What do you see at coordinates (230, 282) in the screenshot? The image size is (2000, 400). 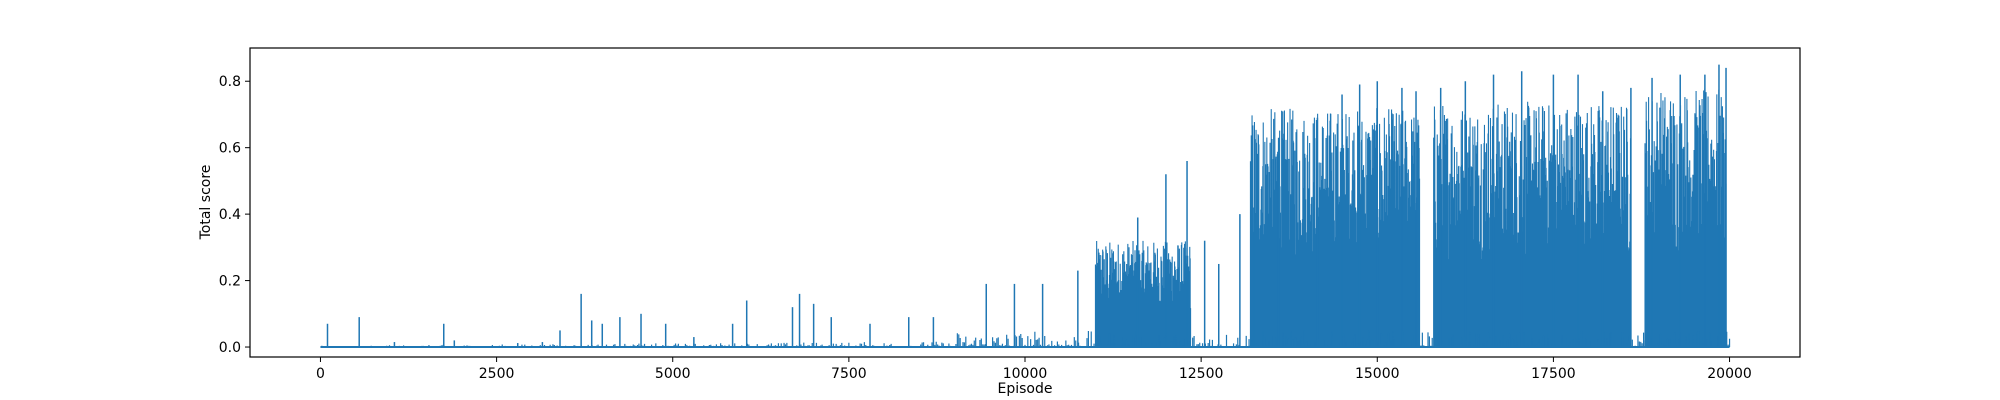 I see `y-tick-label: 0.2` at bounding box center [230, 282].